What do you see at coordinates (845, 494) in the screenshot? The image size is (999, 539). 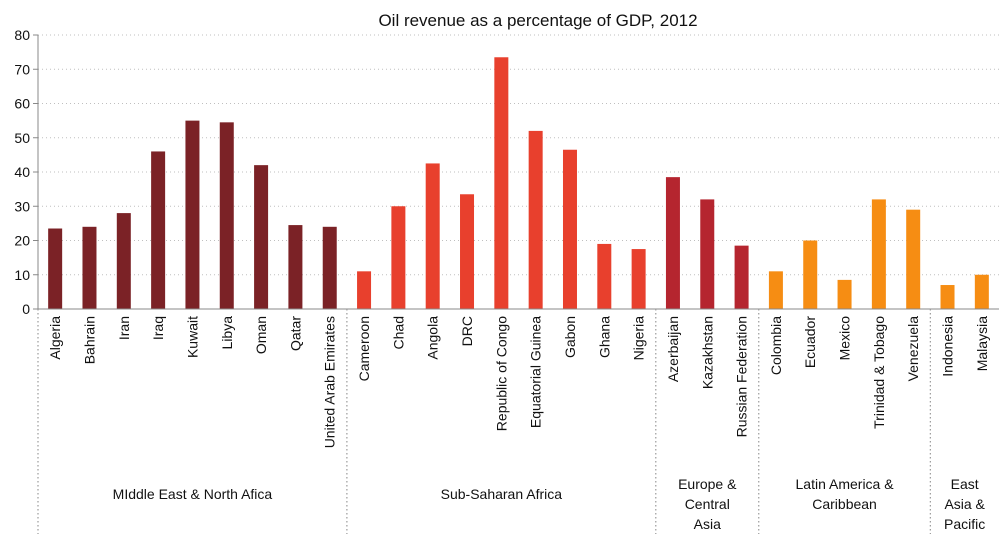 I see `group-label: Latin America & Caribbean` at bounding box center [845, 494].